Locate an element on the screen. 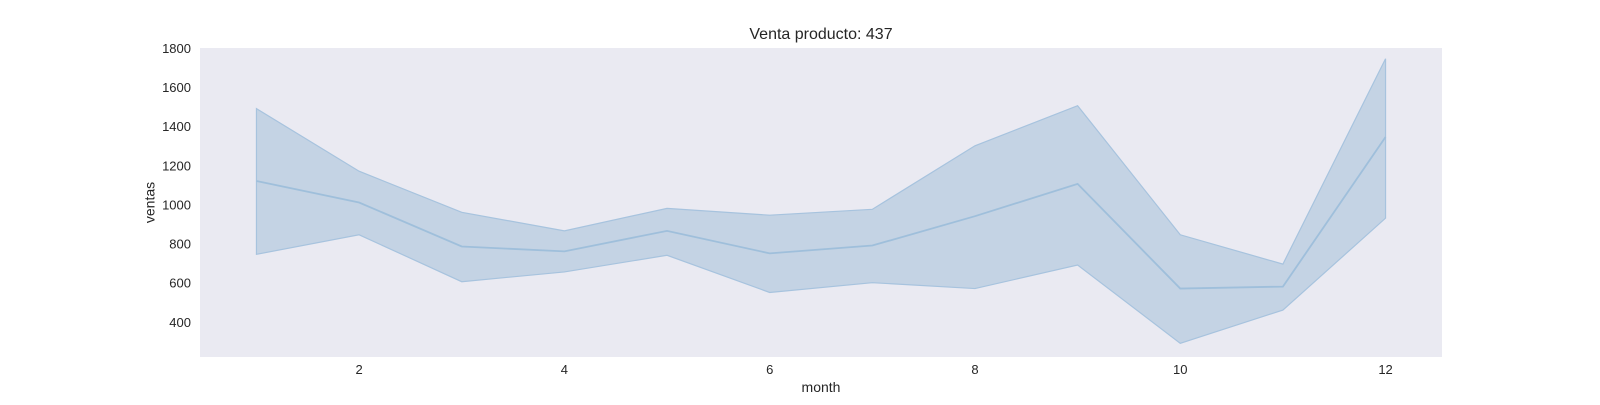  y-tick-label: 800 is located at coordinates (180, 244).